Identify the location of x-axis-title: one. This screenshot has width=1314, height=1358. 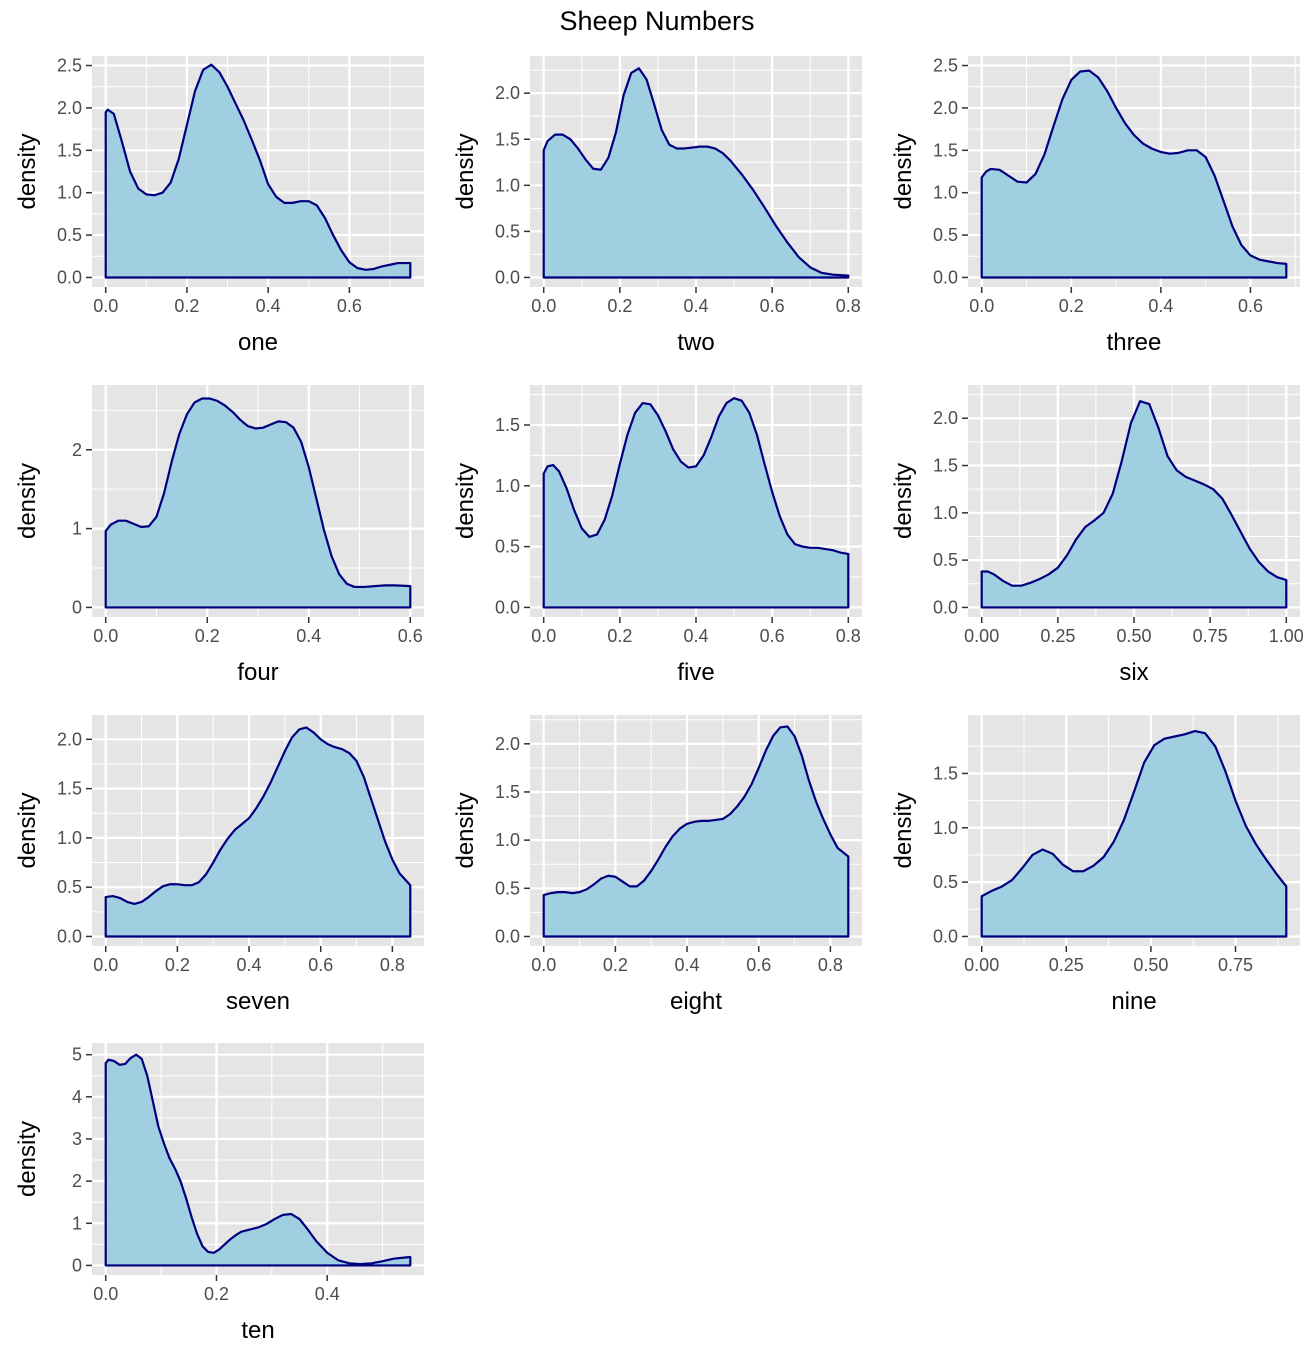
(258, 342).